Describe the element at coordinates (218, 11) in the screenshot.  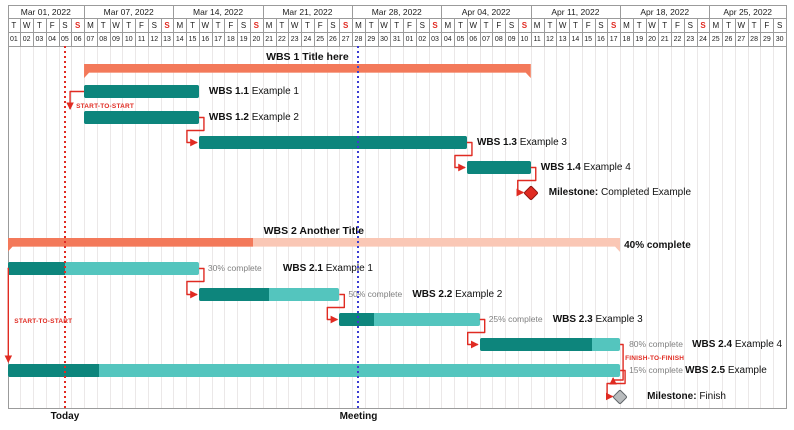
I see `week-cell: Mar 14, 2022` at that location.